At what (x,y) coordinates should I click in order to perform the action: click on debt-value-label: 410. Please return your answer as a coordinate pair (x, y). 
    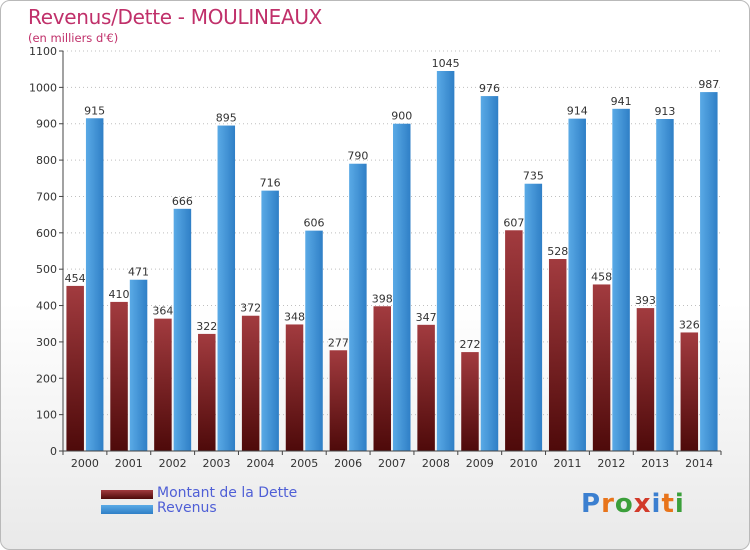
    Looking at the image, I should click on (119, 294).